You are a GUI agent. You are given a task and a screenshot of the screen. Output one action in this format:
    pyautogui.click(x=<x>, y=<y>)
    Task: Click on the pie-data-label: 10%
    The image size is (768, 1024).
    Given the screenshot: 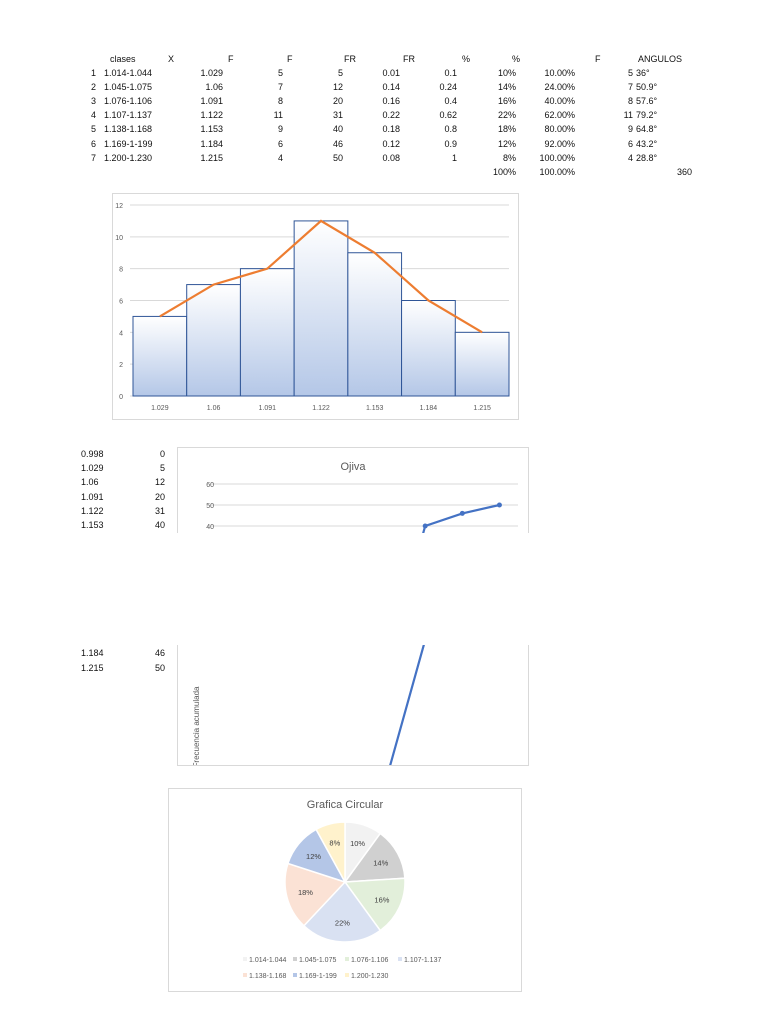 What is the action you would take?
    pyautogui.click(x=357, y=843)
    